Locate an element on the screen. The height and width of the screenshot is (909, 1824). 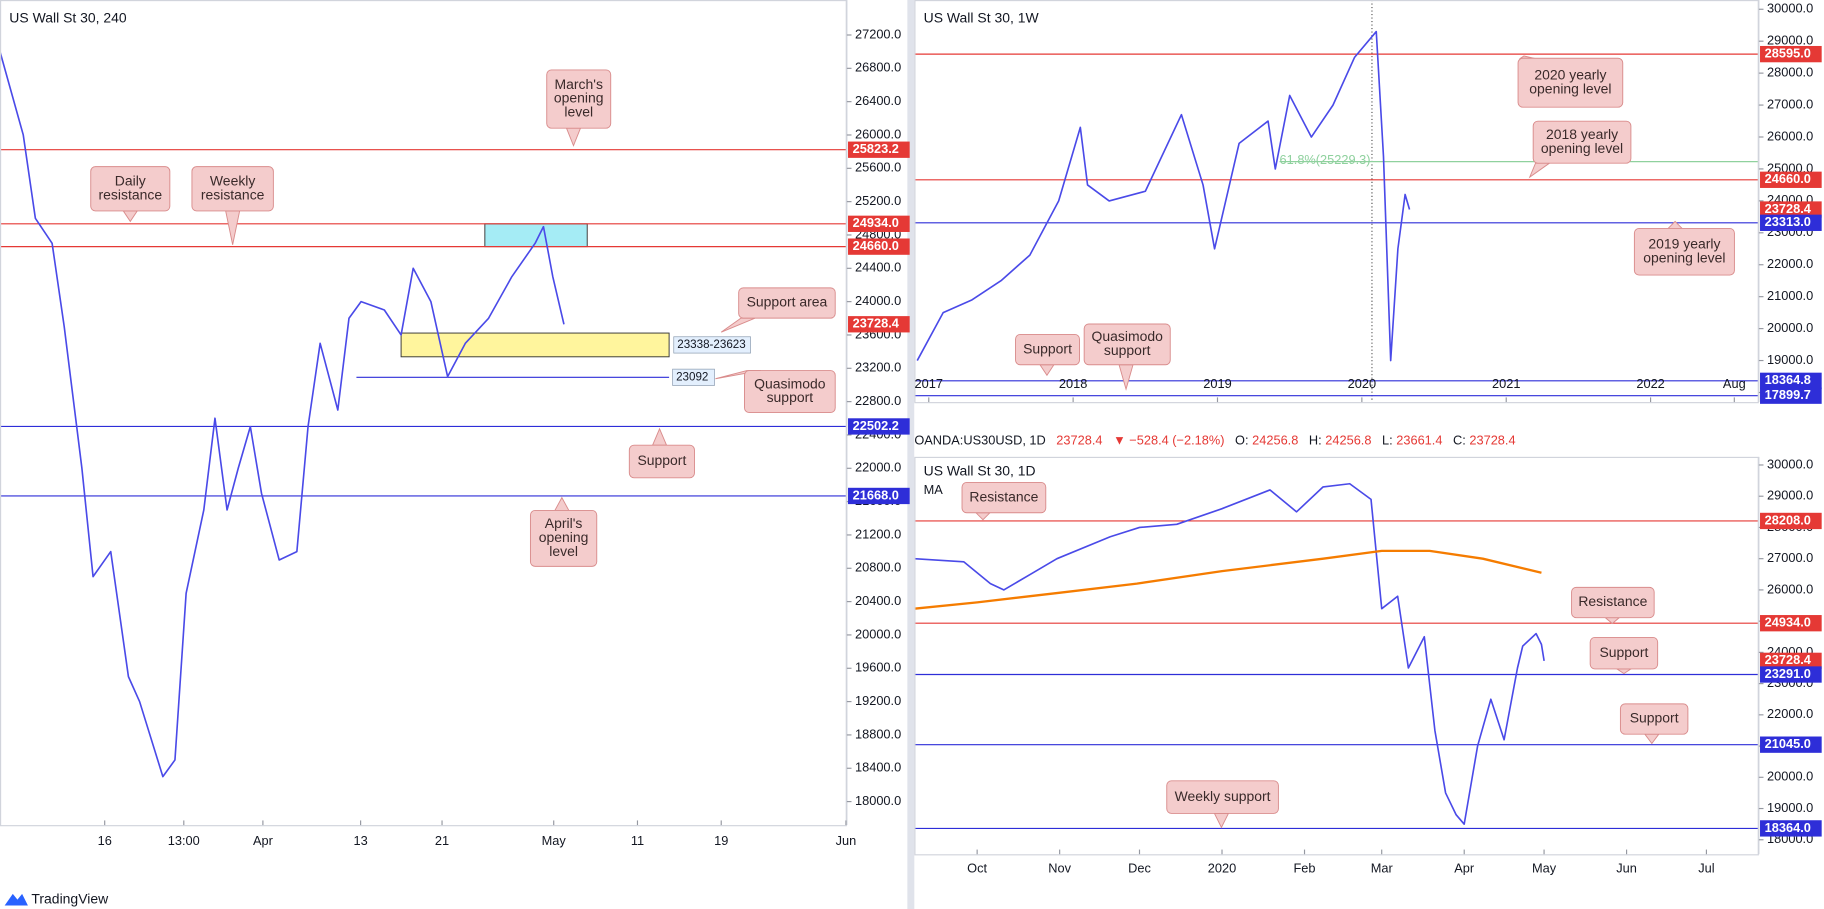
low: 23661.4 is located at coordinates (1419, 440).